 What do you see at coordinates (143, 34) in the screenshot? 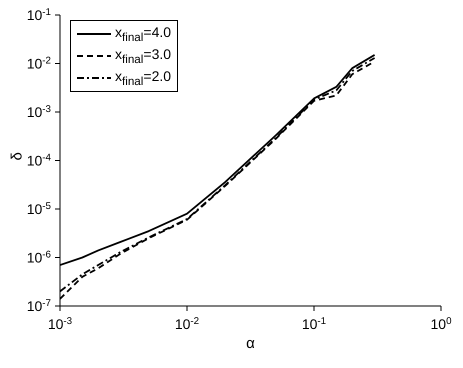
I see `legend-label: x$_{final}$=4.0` at bounding box center [143, 34].